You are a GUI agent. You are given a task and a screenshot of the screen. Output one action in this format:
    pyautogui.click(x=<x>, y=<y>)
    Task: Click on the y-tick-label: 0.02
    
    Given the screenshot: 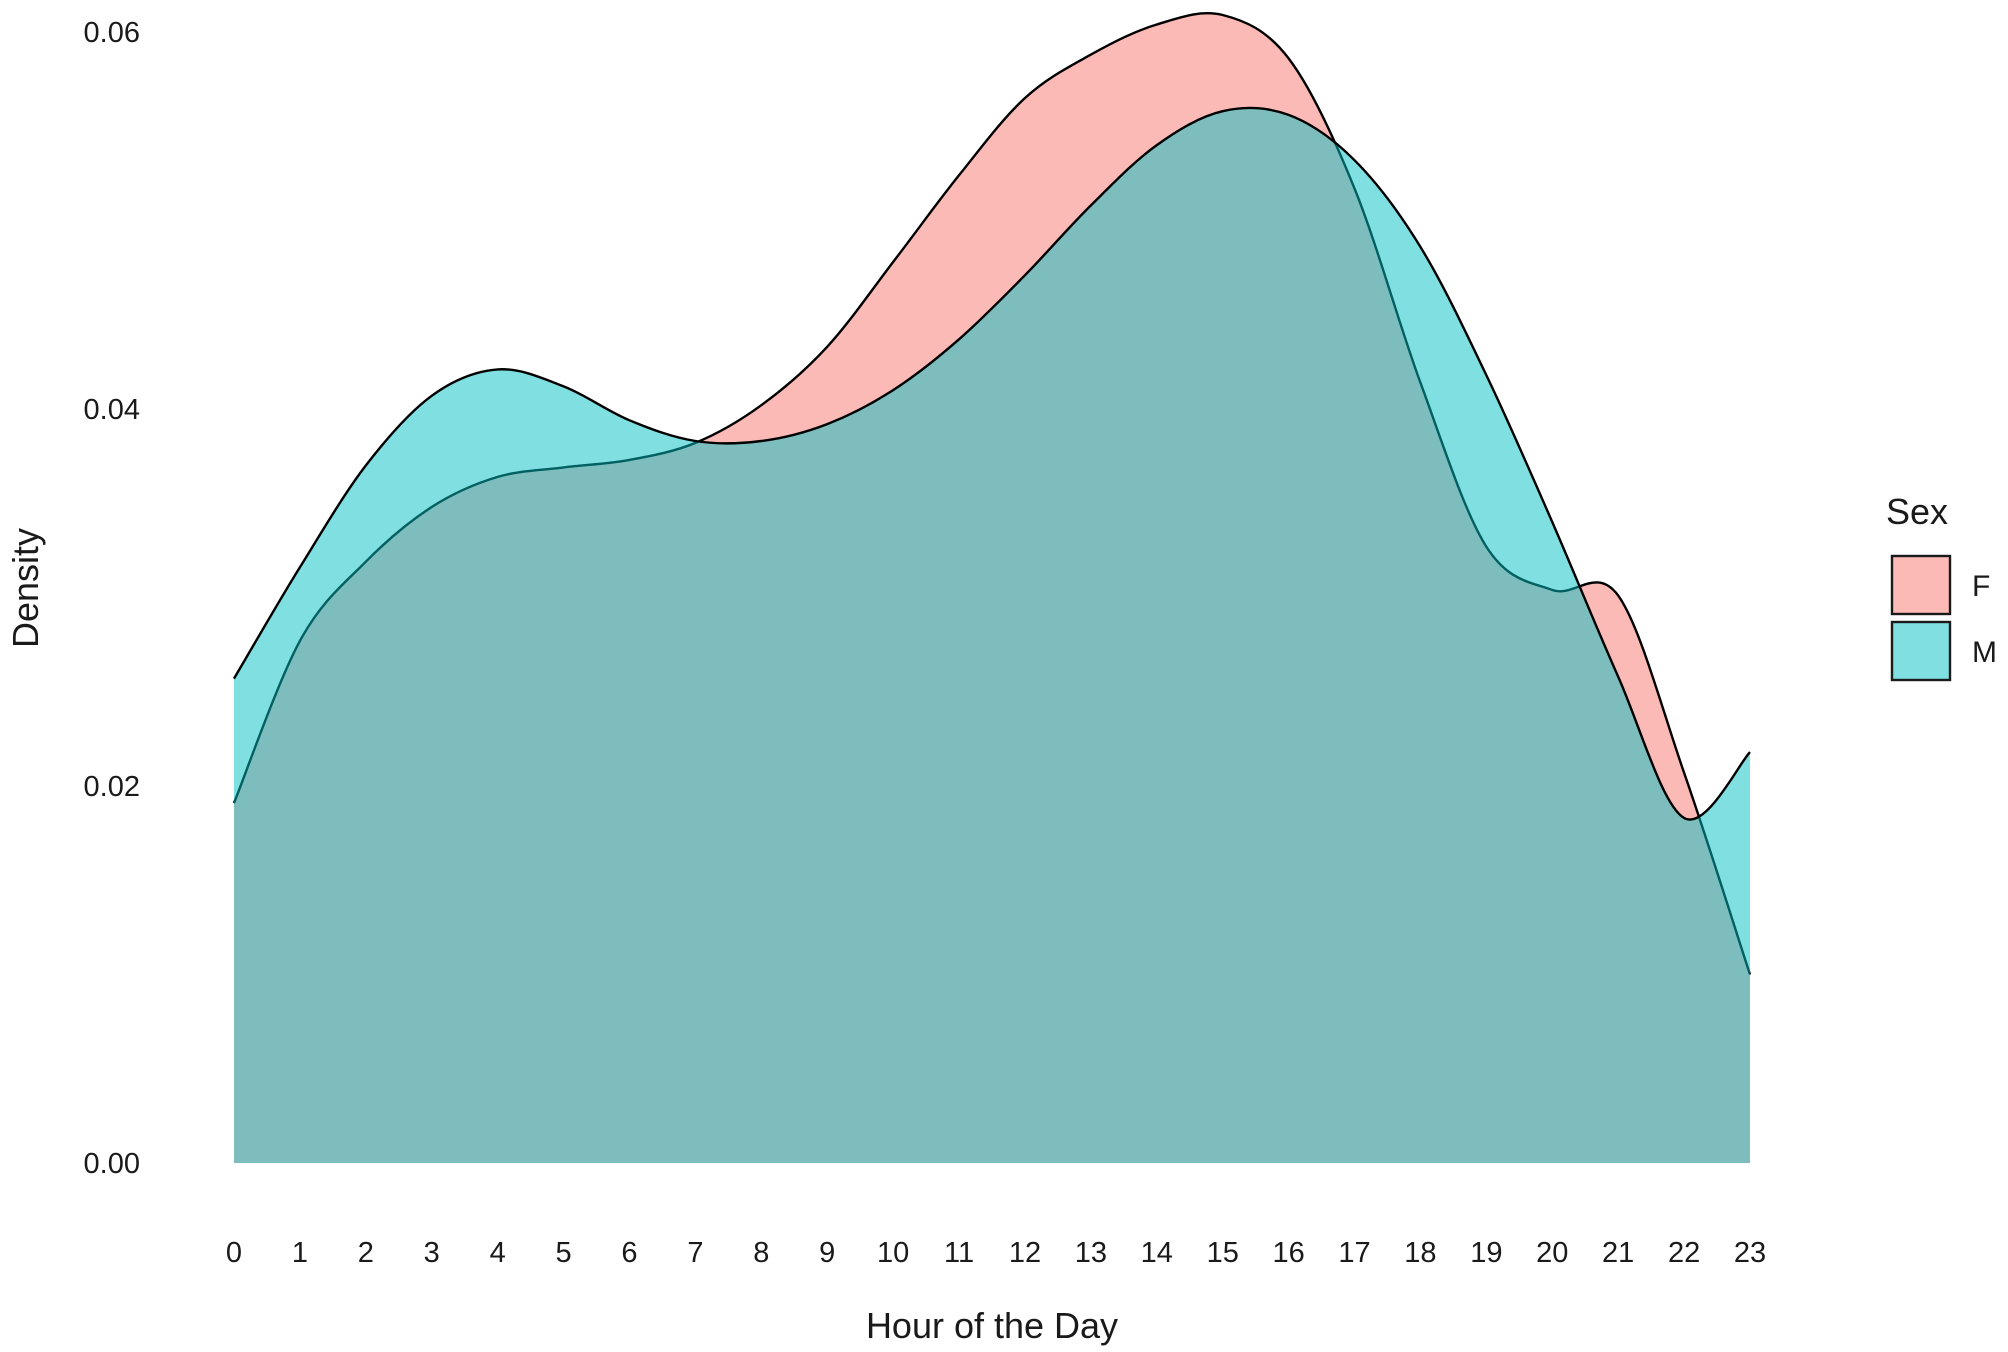 What is the action you would take?
    pyautogui.click(x=112, y=787)
    